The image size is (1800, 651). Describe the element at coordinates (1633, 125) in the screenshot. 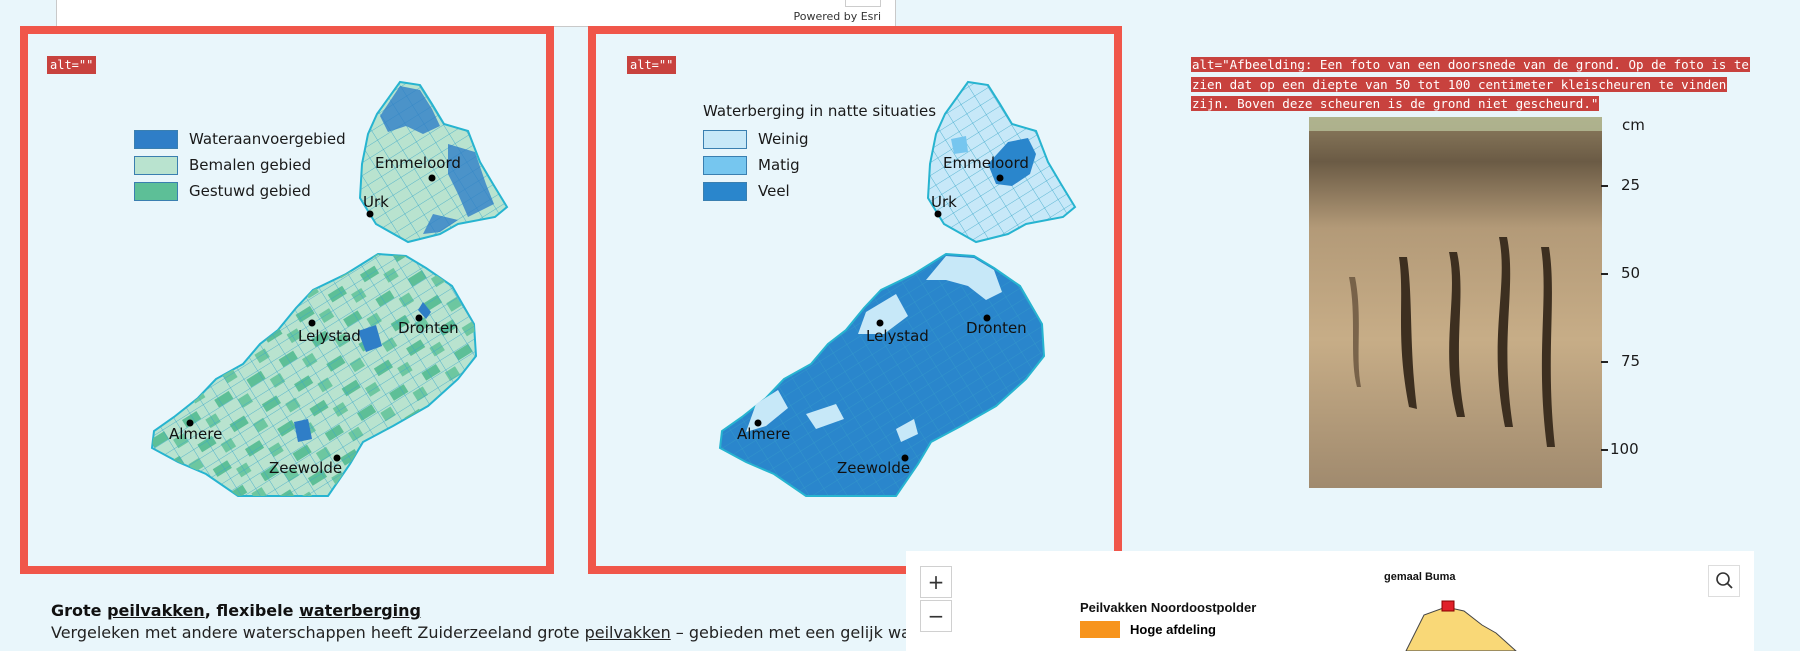

I see `scale-unit: cm` at that location.